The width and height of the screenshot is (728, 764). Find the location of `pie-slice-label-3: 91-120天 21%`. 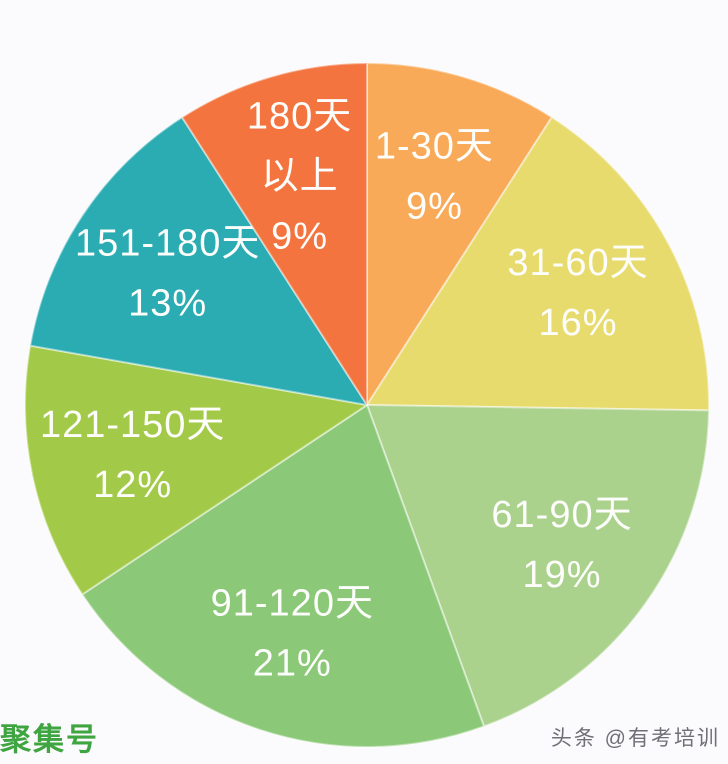

pie-slice-label-3: 91-120天 21% is located at coordinates (292, 633).